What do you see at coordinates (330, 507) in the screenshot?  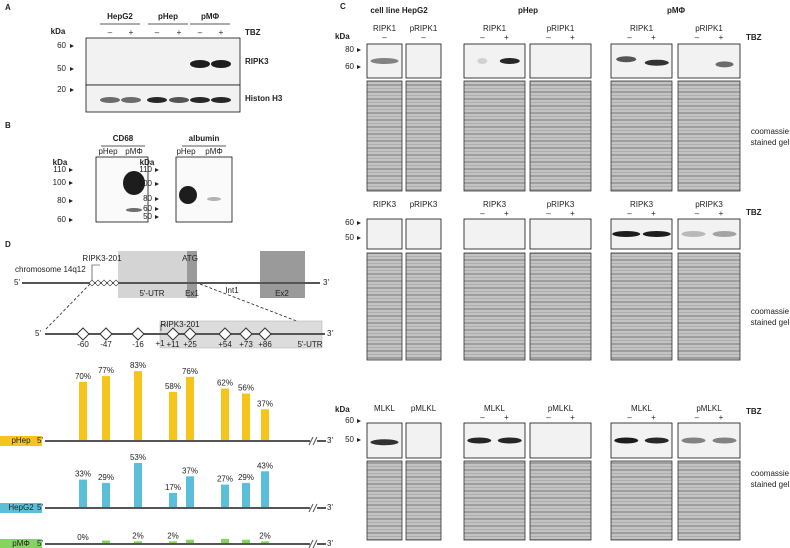 I see `end-label: 3'` at bounding box center [330, 507].